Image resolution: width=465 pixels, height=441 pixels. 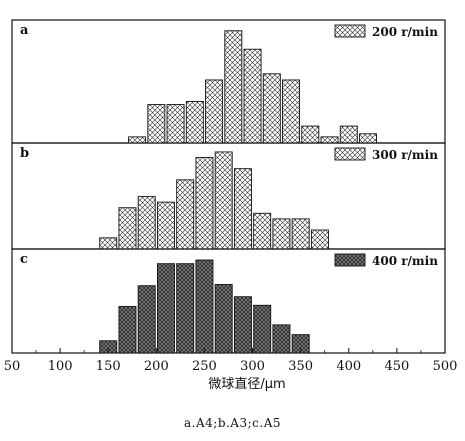 What do you see at coordinates (396, 366) in the screenshot?
I see `x-tick-label: 450` at bounding box center [396, 366].